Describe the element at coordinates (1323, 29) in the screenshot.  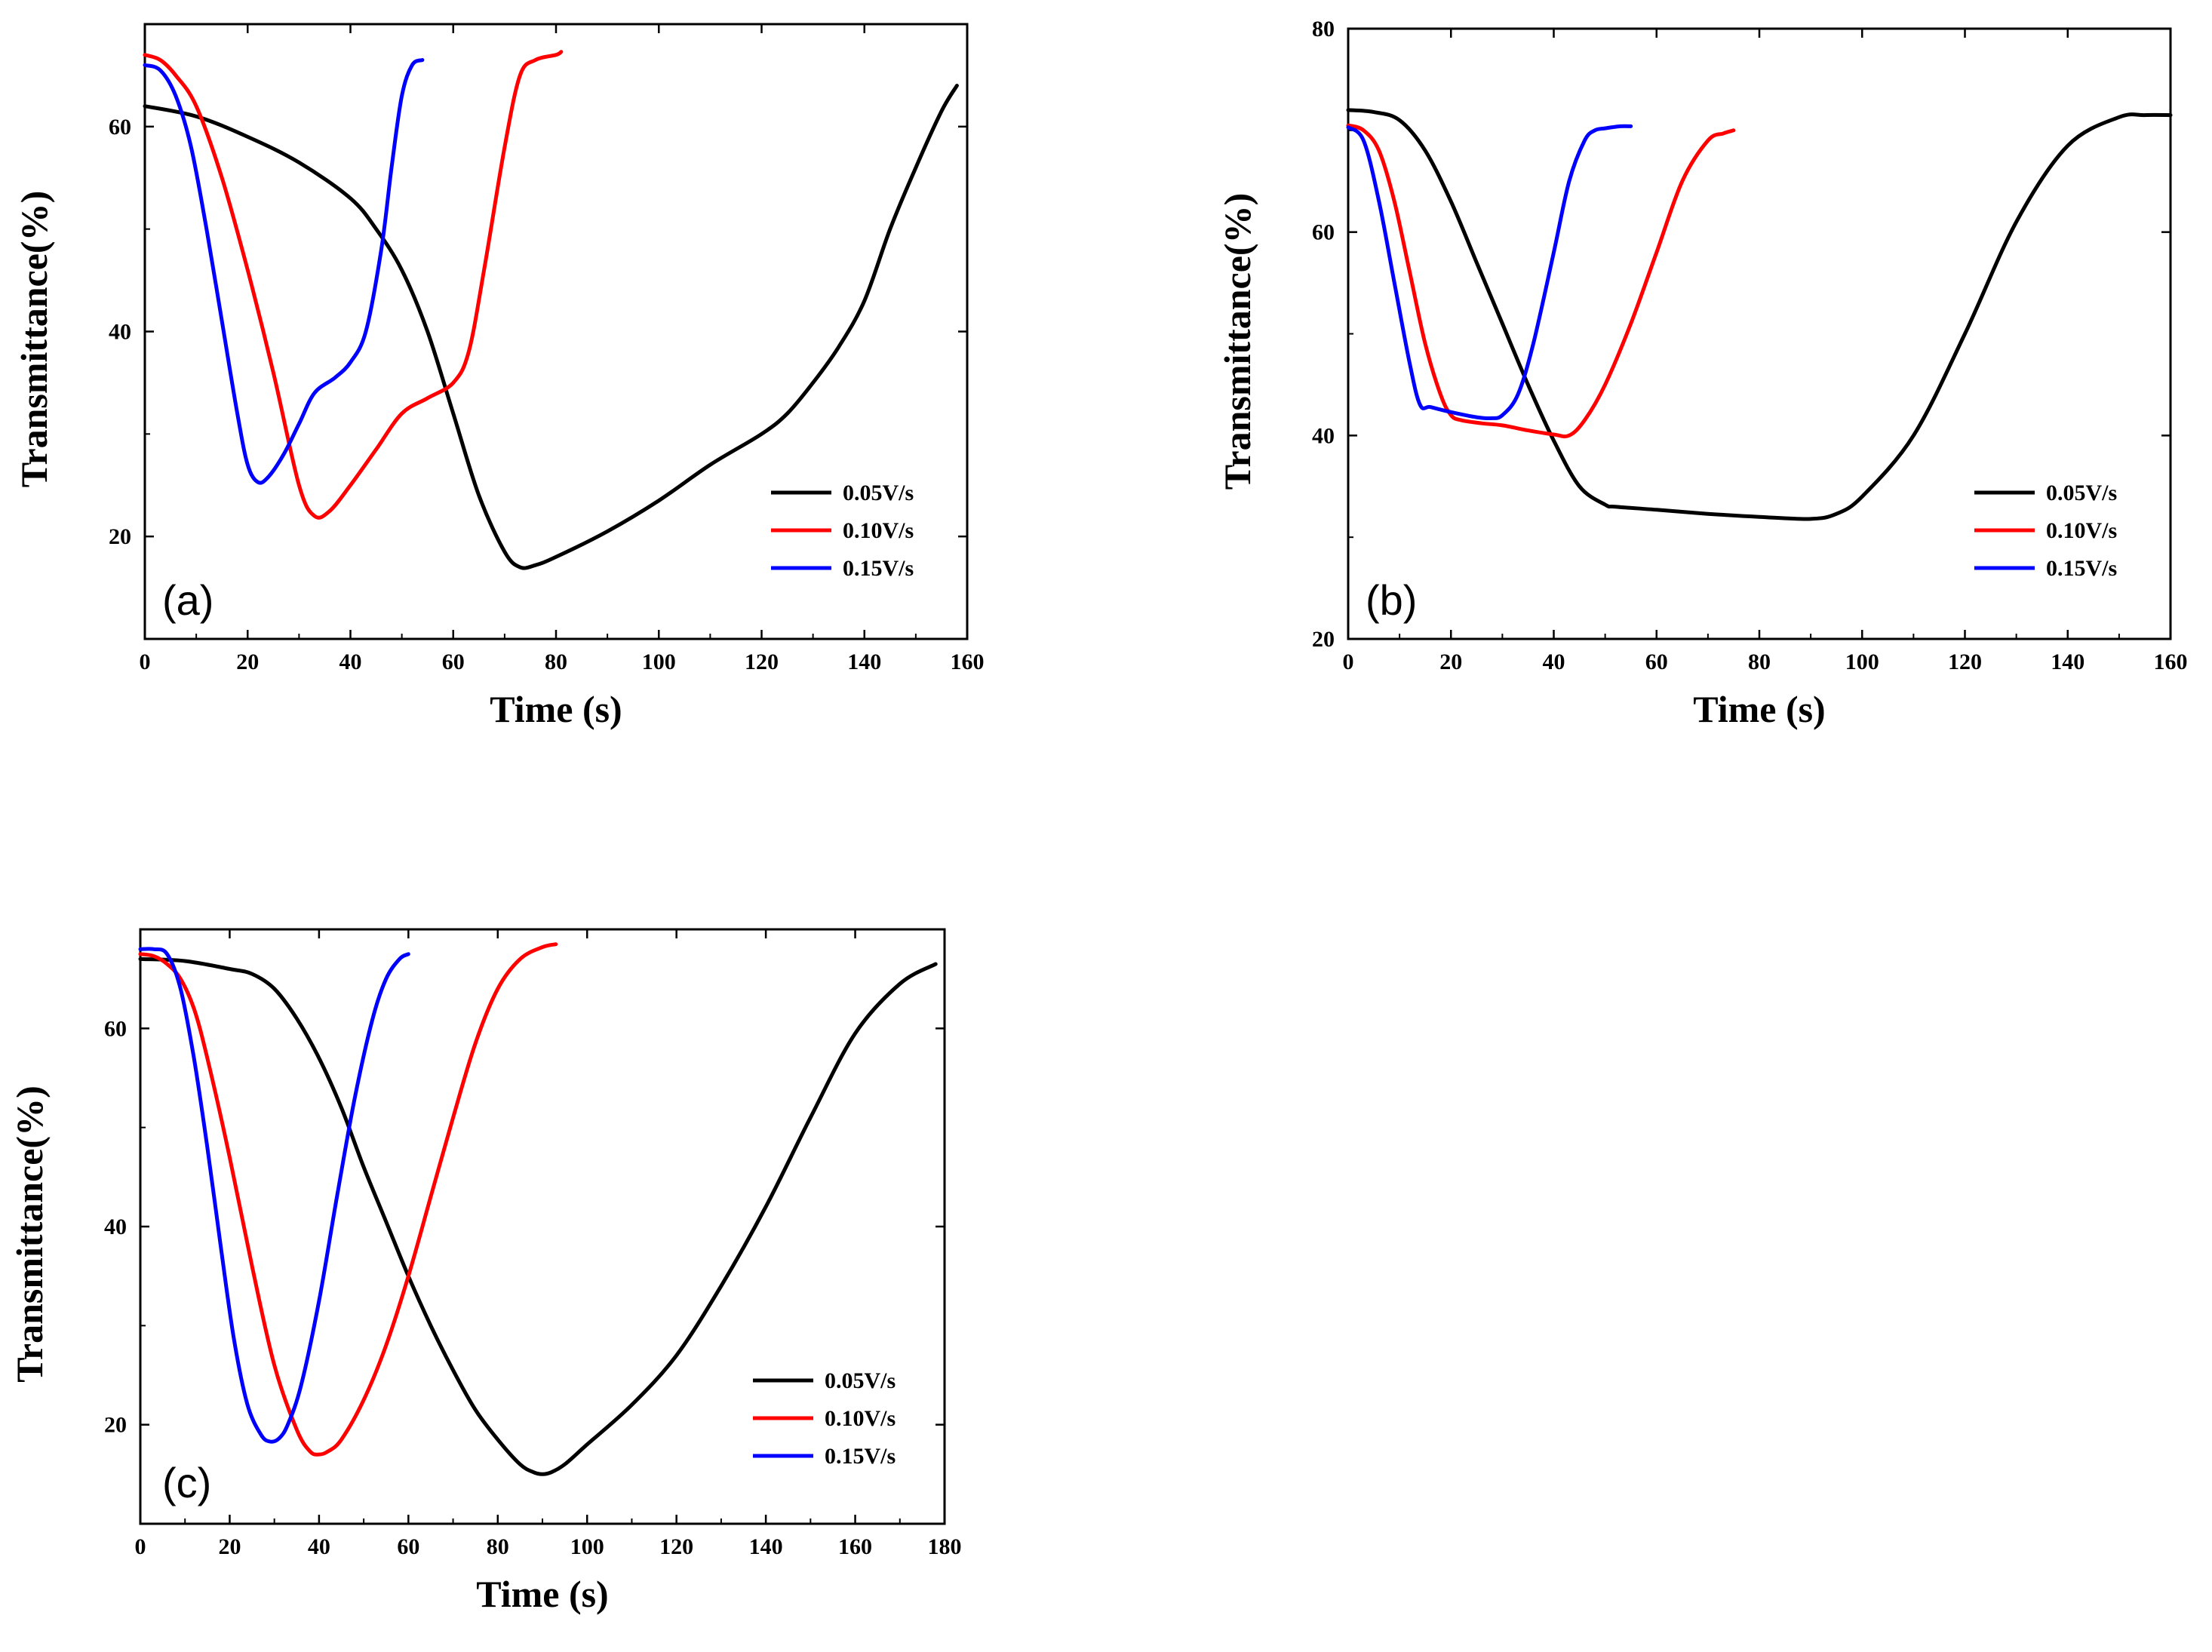
I see `y-tick-label: 80` at that location.